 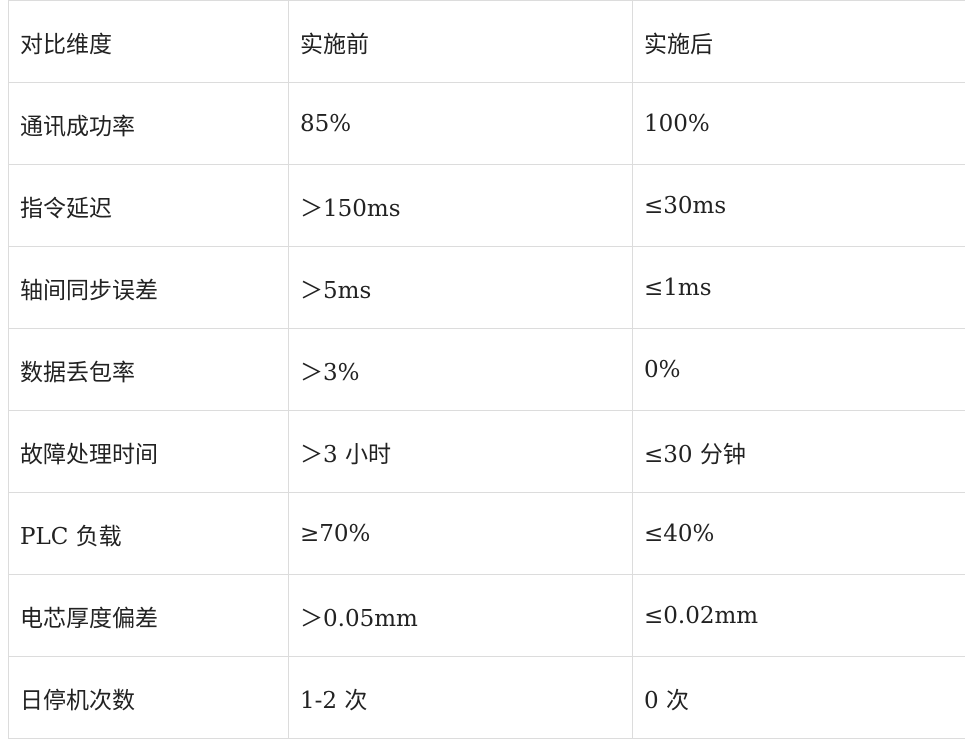 What do you see at coordinates (798, 533) in the screenshot?
I see `after-cell: ≤40%` at bounding box center [798, 533].